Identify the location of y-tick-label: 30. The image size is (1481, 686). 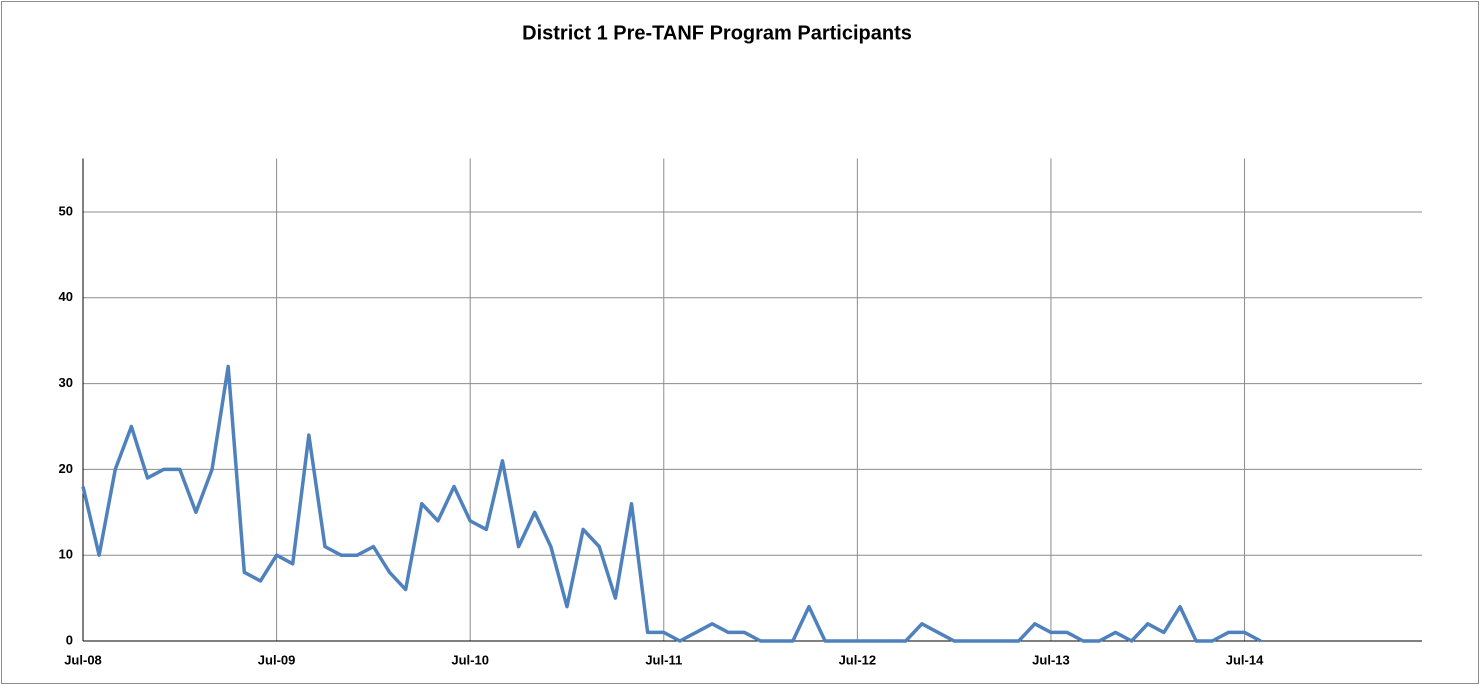
(66, 382).